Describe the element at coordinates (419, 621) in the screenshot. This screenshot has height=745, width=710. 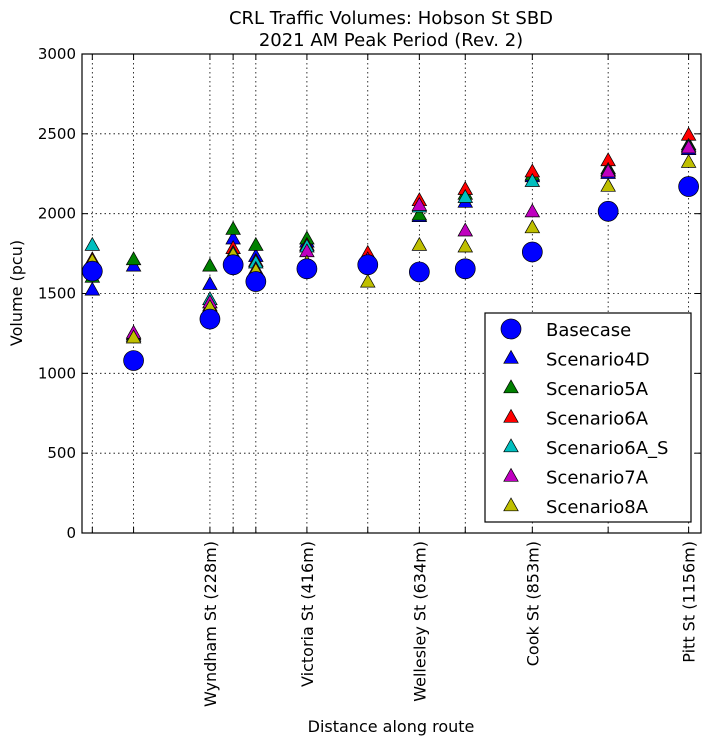
I see `x-tick-label: Wellesley St (634m)` at that location.